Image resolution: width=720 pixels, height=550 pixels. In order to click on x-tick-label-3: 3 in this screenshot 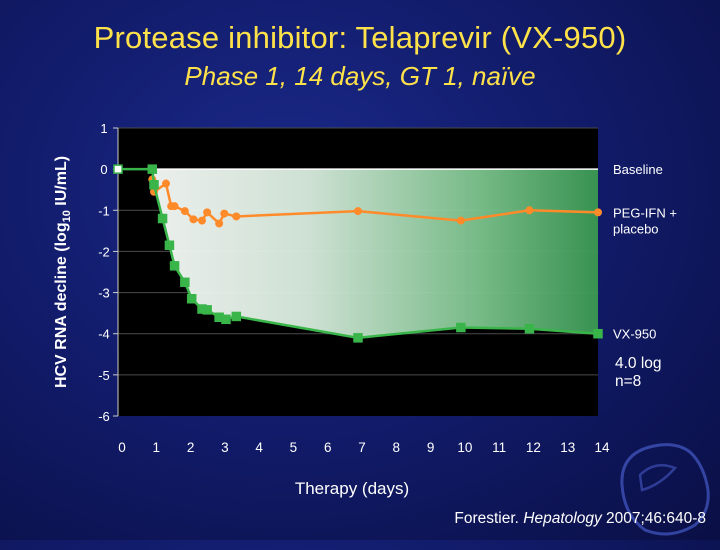, I will do `click(225, 447)`.